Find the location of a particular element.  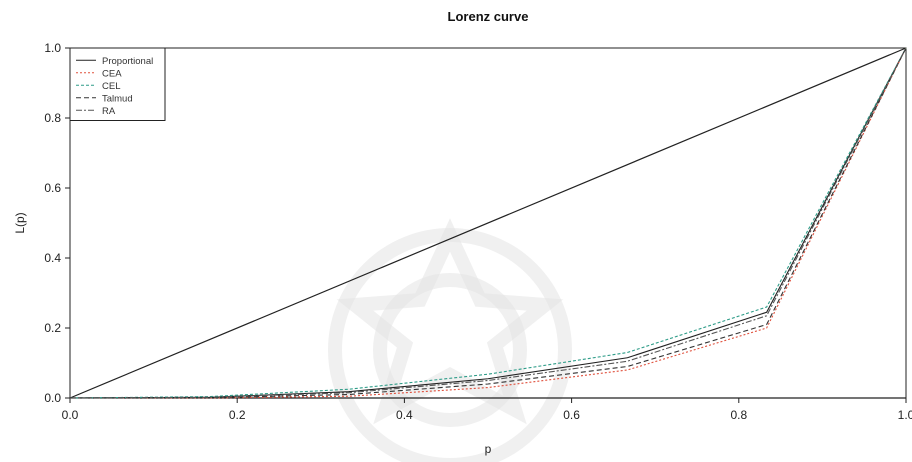

legend-label-proportional: Proportional is located at coordinates (127, 61).